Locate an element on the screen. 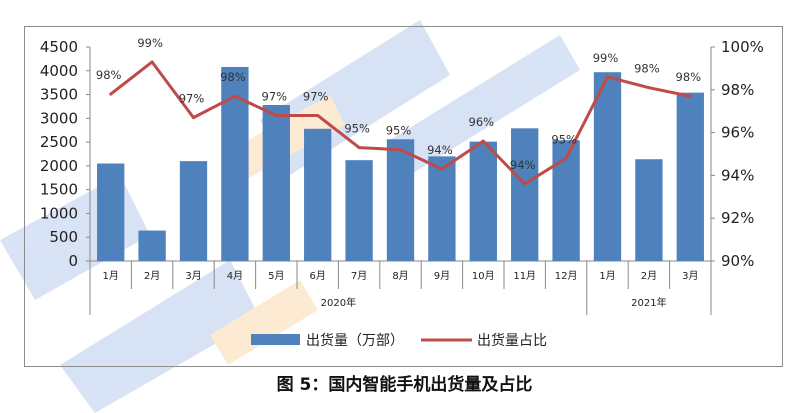  left-tick-label: 0 is located at coordinates (73, 261).